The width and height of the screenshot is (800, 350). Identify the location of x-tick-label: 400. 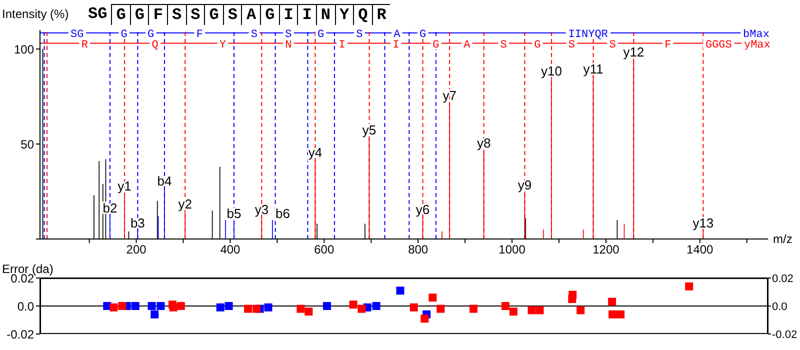
(230, 249).